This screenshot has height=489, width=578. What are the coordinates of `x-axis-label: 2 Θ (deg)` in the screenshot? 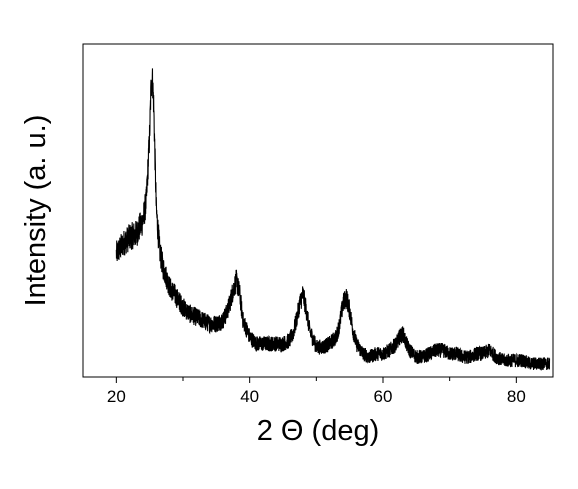 It's located at (318, 431).